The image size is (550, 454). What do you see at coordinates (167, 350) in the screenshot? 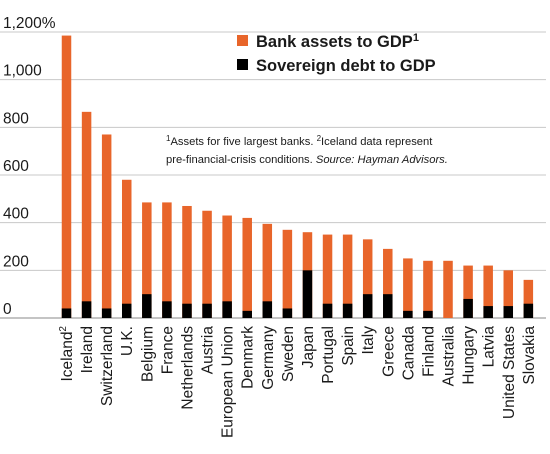
I see `category-label: France` at bounding box center [167, 350].